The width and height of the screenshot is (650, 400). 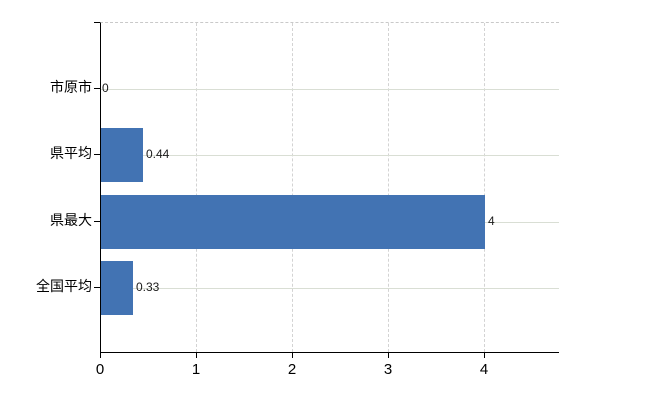 I want to click on x-axis-tick-label: 4, so click(x=484, y=369).